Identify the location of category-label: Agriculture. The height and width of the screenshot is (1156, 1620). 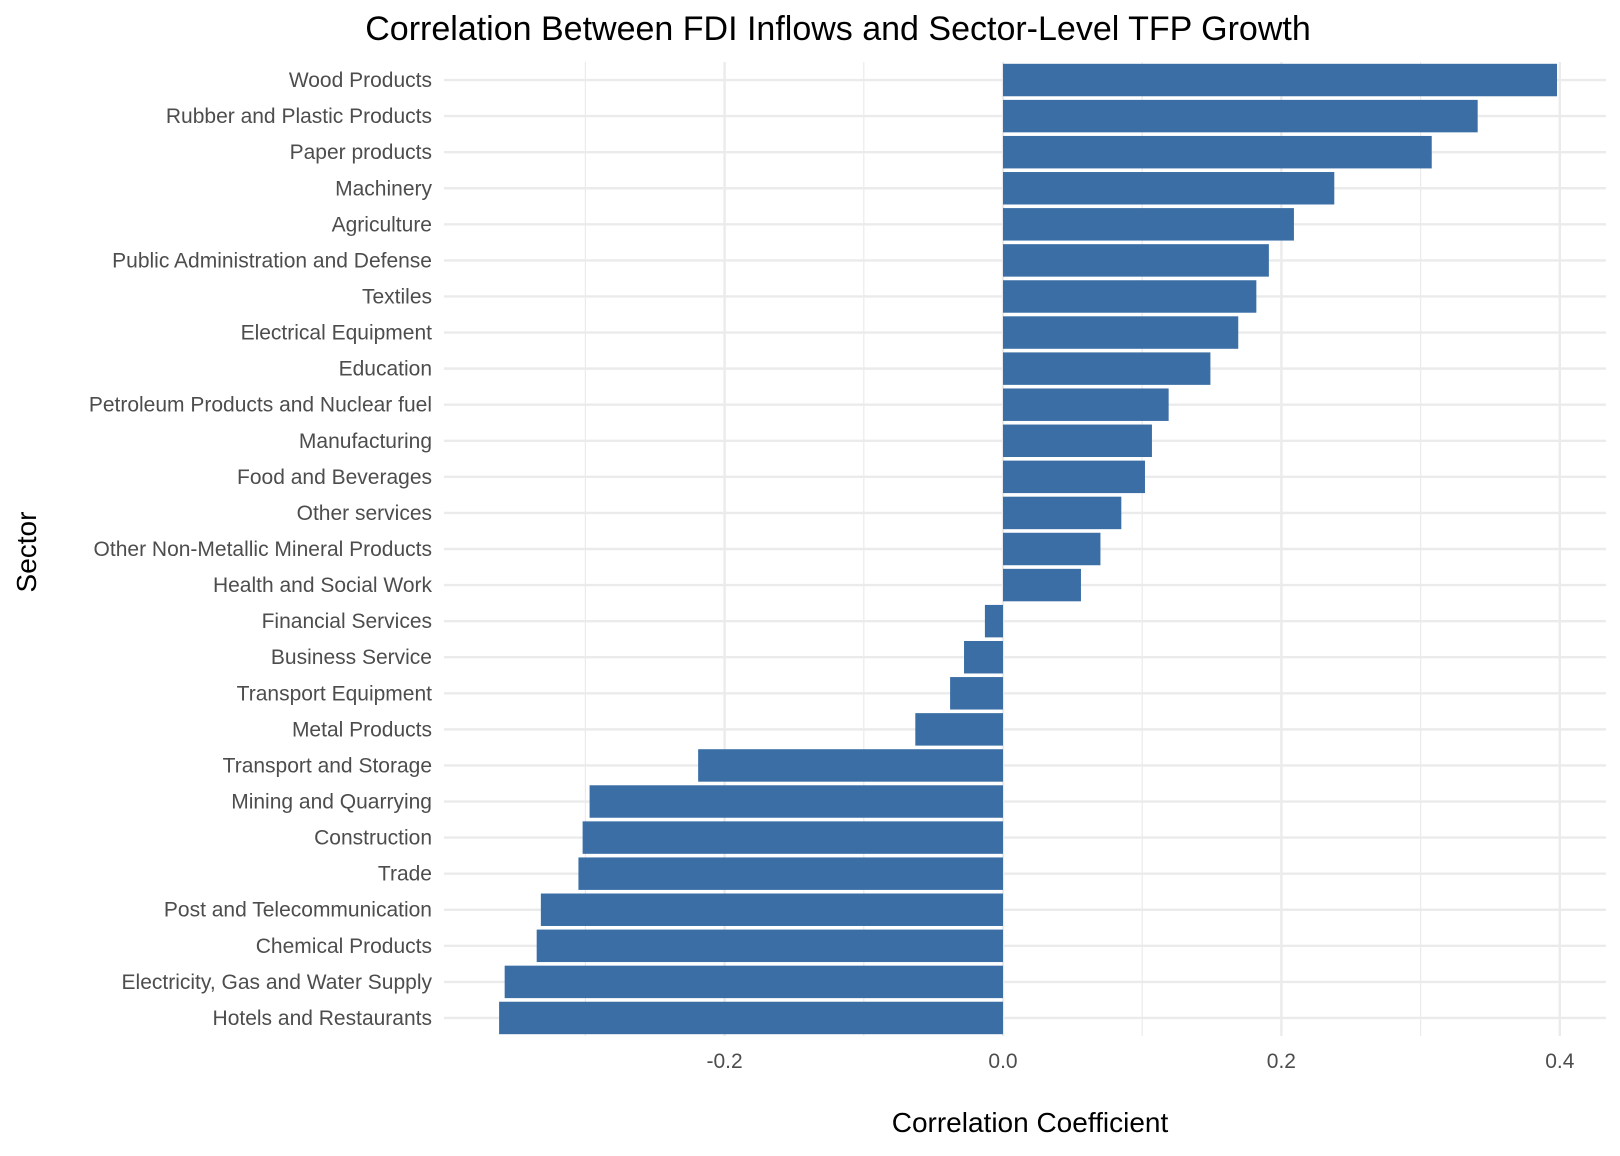
(382, 224).